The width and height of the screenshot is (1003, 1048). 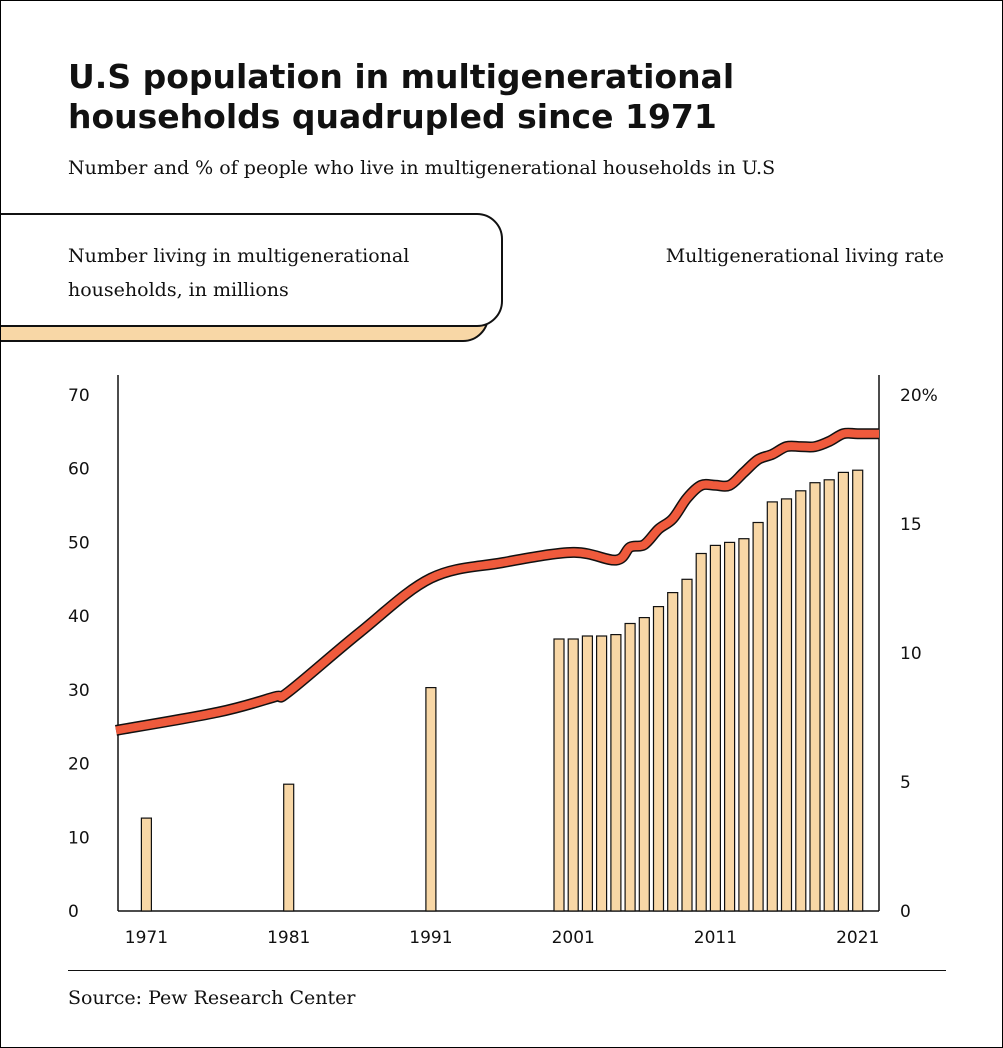 I want to click on bar-2013, so click(x=744, y=725).